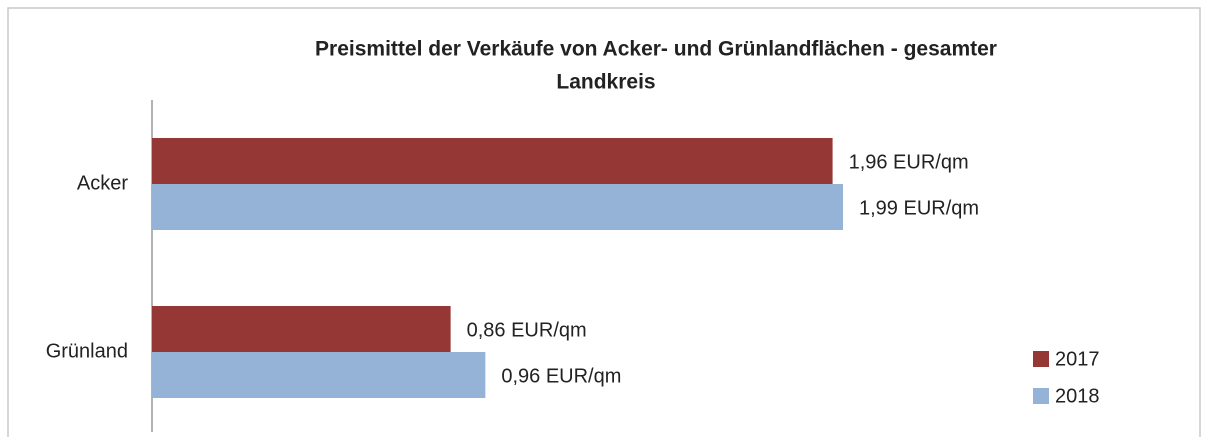 This screenshot has height=437, width=1209. What do you see at coordinates (102, 183) in the screenshot?
I see `category-label: Acker` at bounding box center [102, 183].